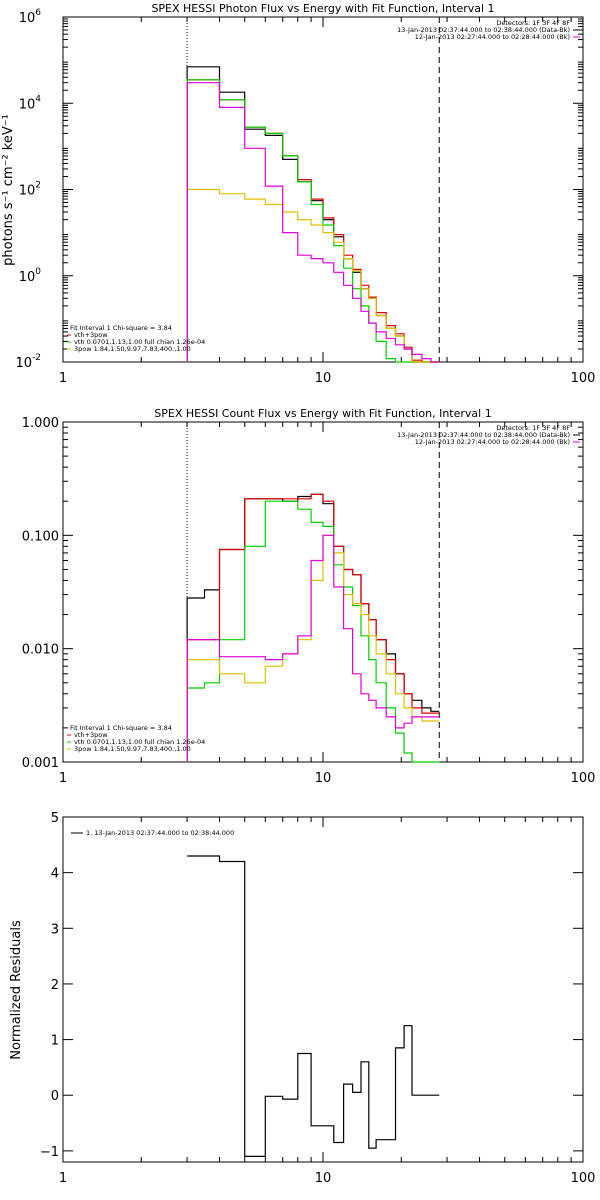  Describe the element at coordinates (40, 423) in the screenshot. I see `y-tick-label: 1.000` at that location.